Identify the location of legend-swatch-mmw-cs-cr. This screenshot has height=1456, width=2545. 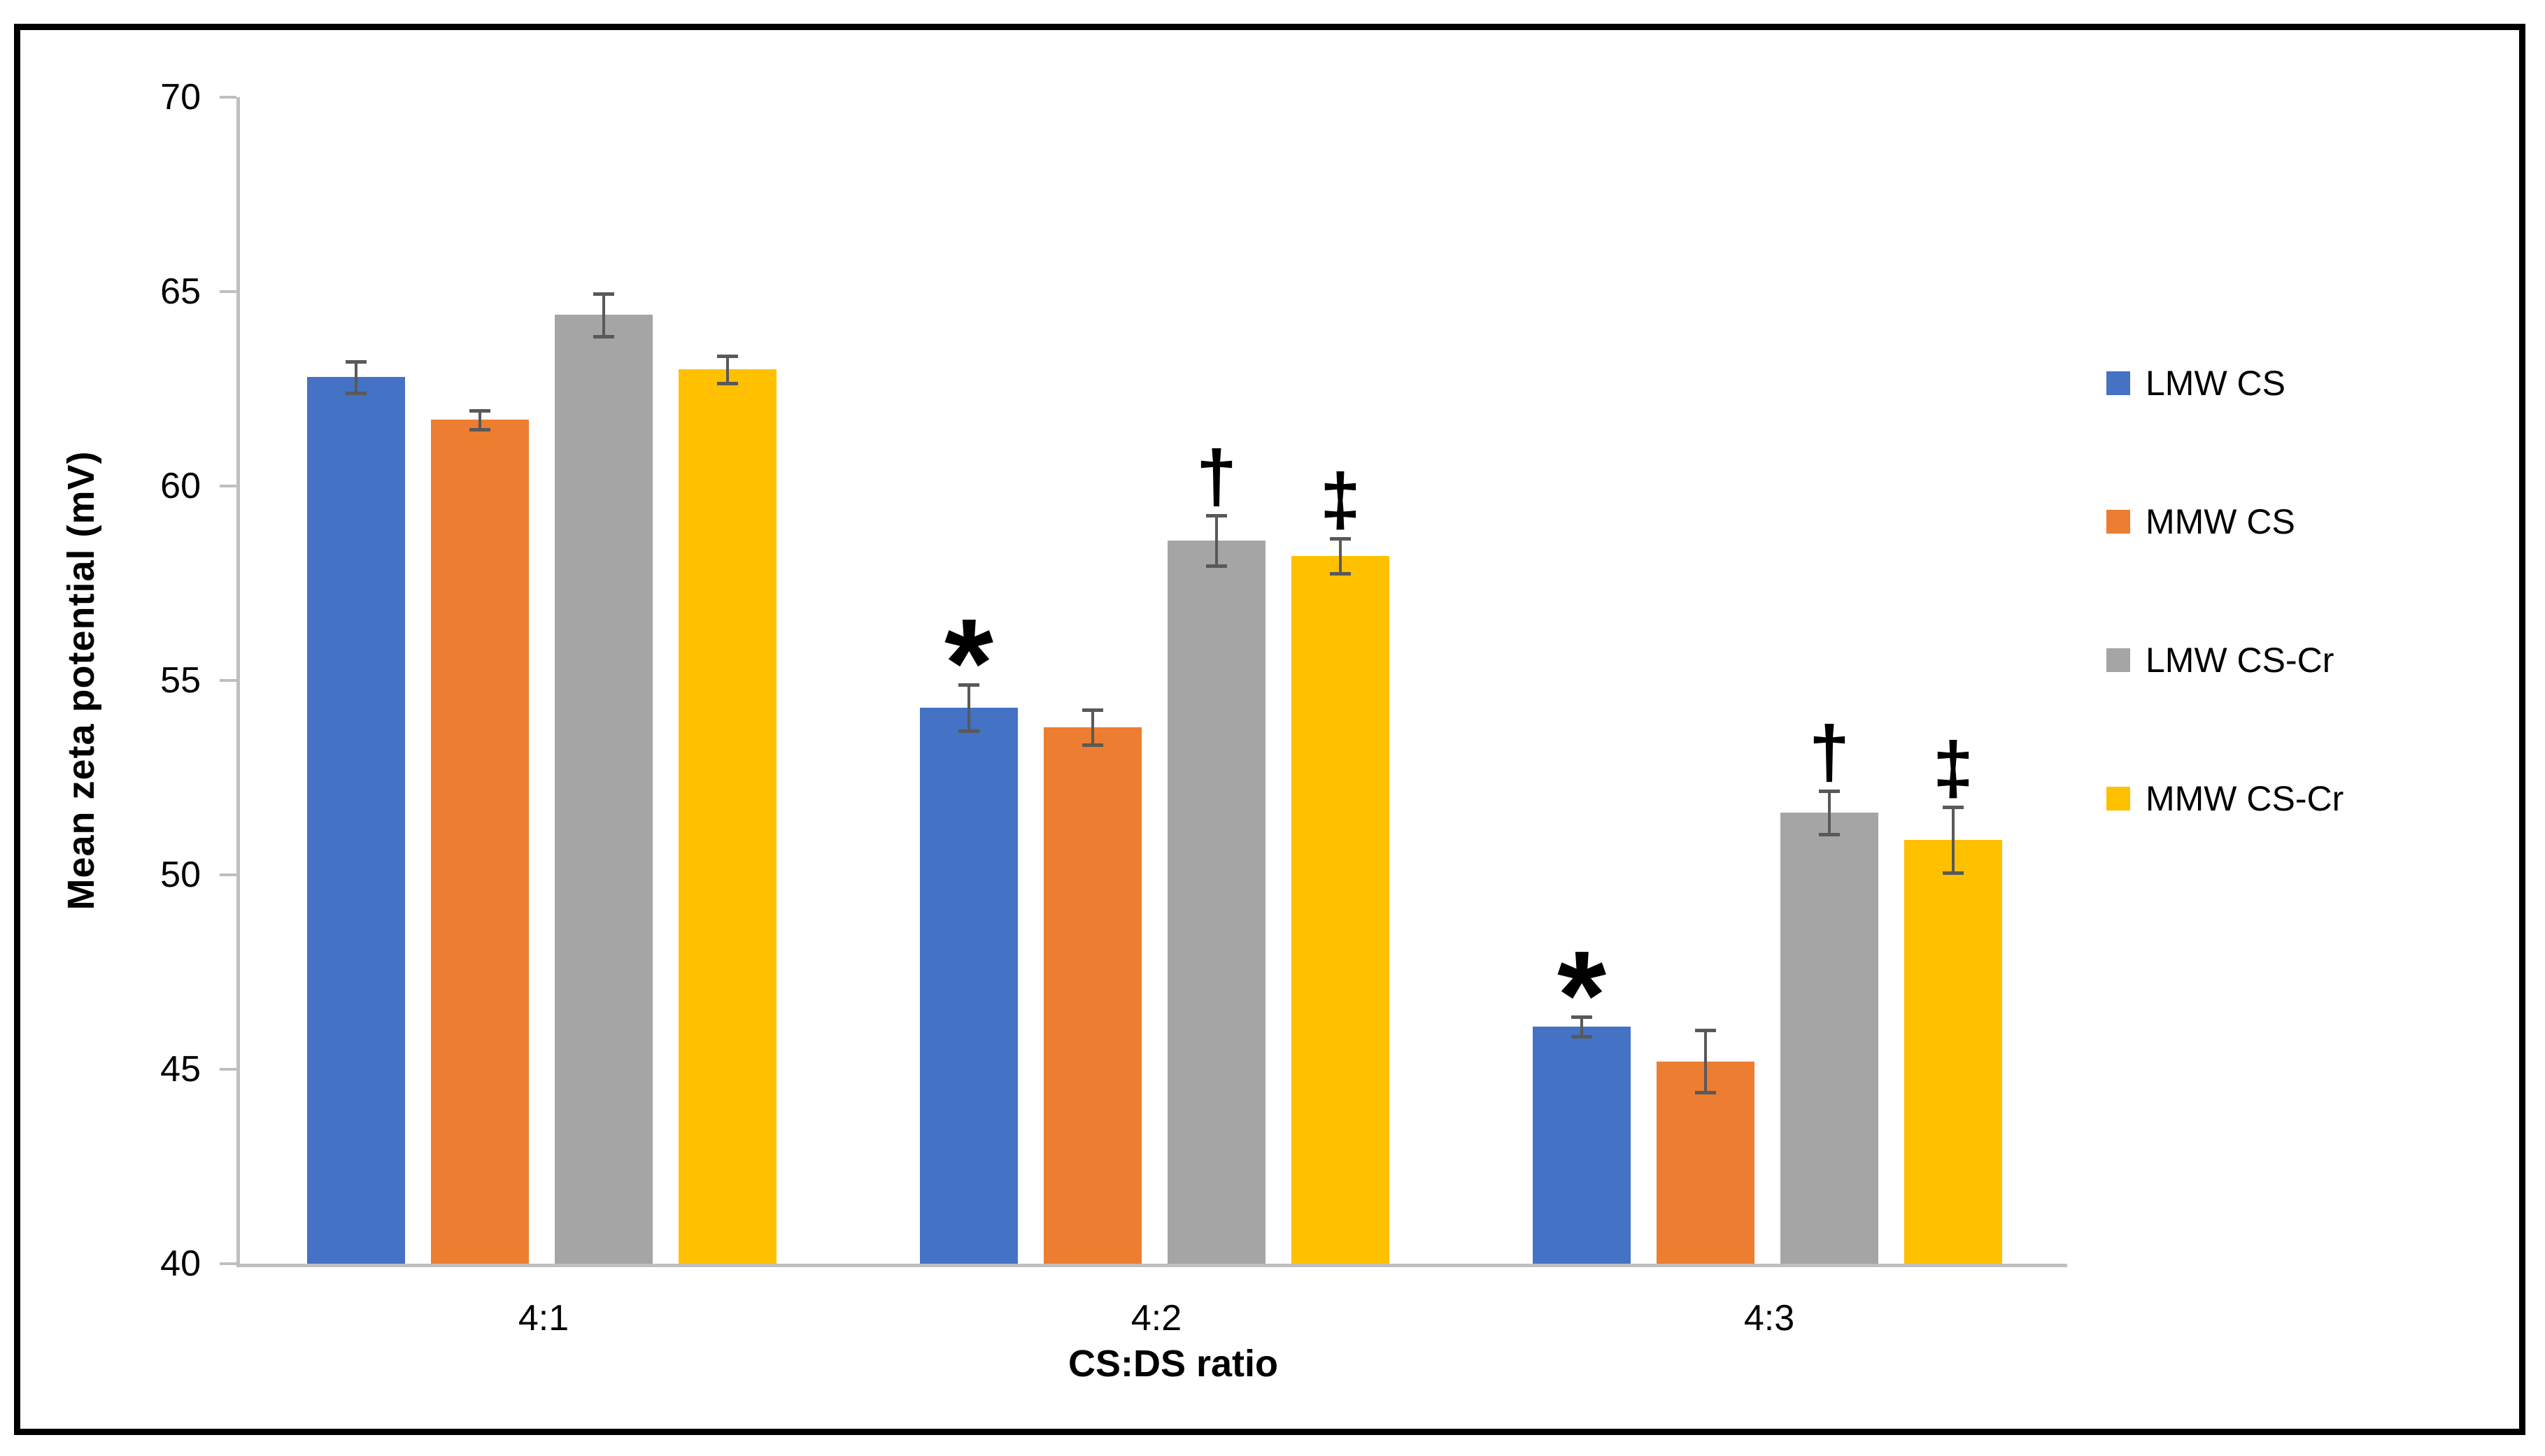
(2118, 799).